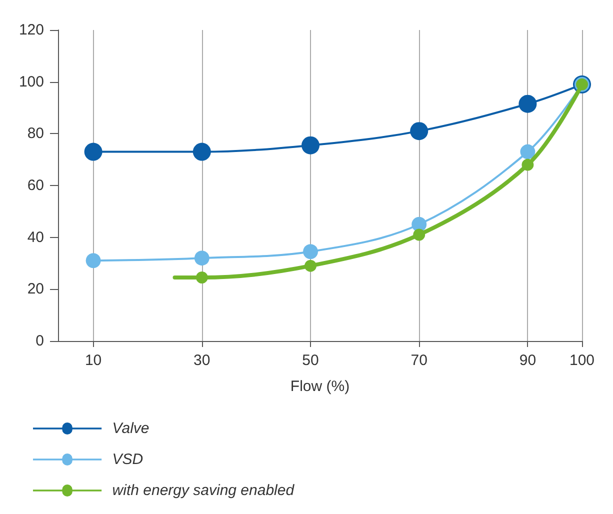  I want to click on x-tick-label: 30, so click(202, 360).